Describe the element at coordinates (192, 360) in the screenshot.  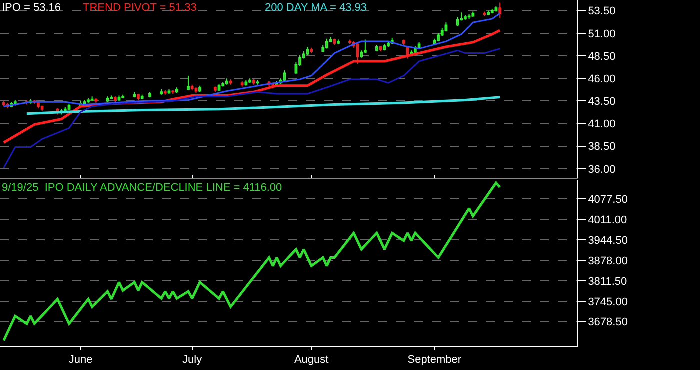
I see `x-tick-label: July` at that location.